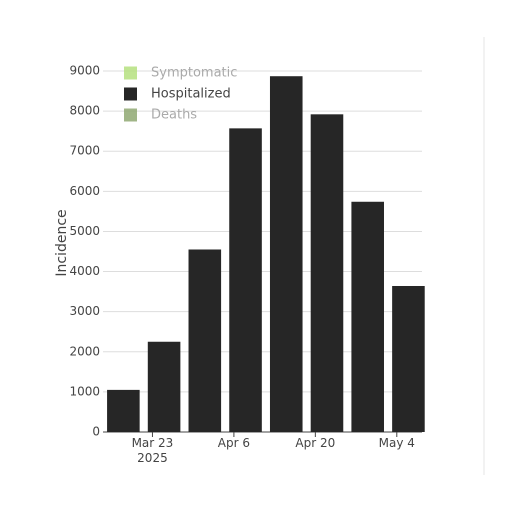 The height and width of the screenshot is (512, 513). What do you see at coordinates (84, 151) in the screenshot?
I see `y-tick-label: 7000` at bounding box center [84, 151].